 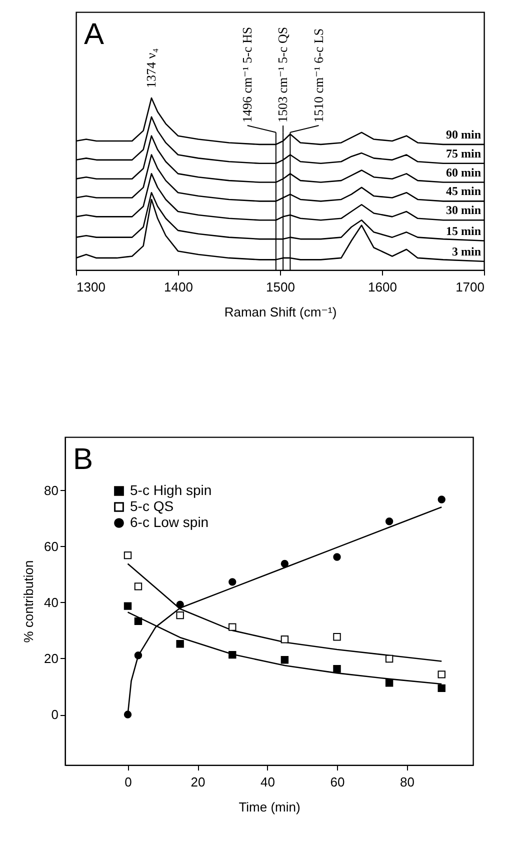 I want to click on x-axis-title: Raman Shift (cm⁻¹), so click(x=280, y=312).